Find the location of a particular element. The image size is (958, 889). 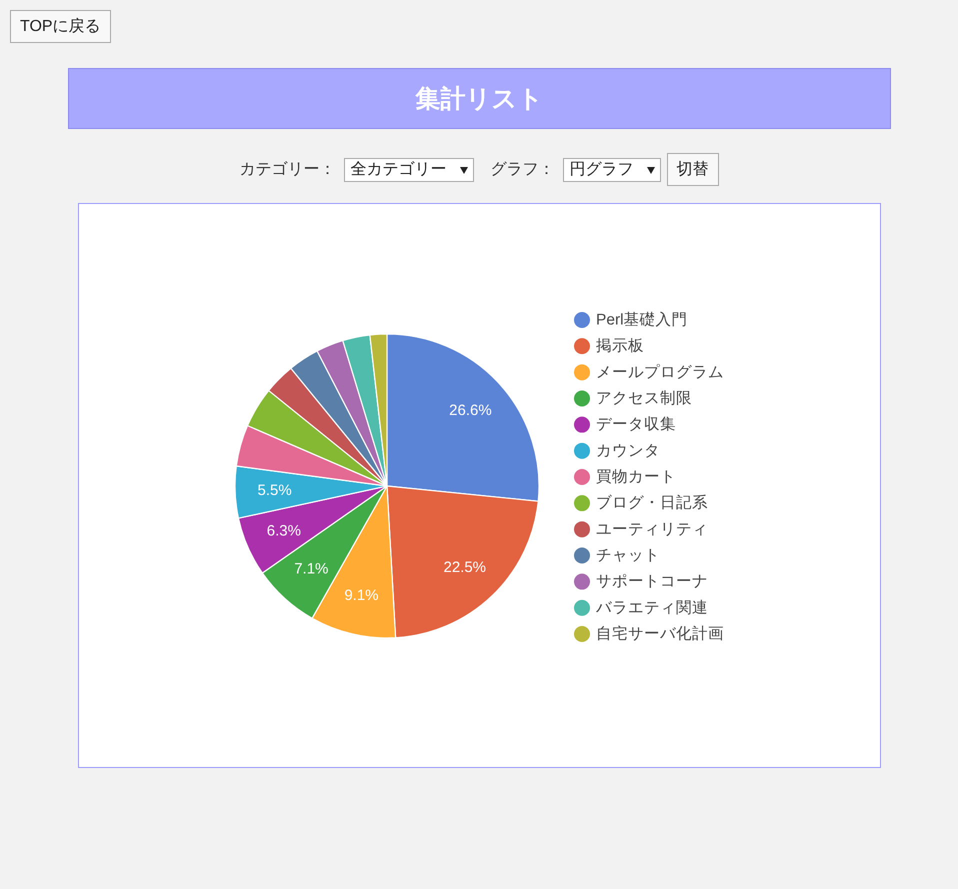

select: 全カテゴリー is located at coordinates (409, 170).